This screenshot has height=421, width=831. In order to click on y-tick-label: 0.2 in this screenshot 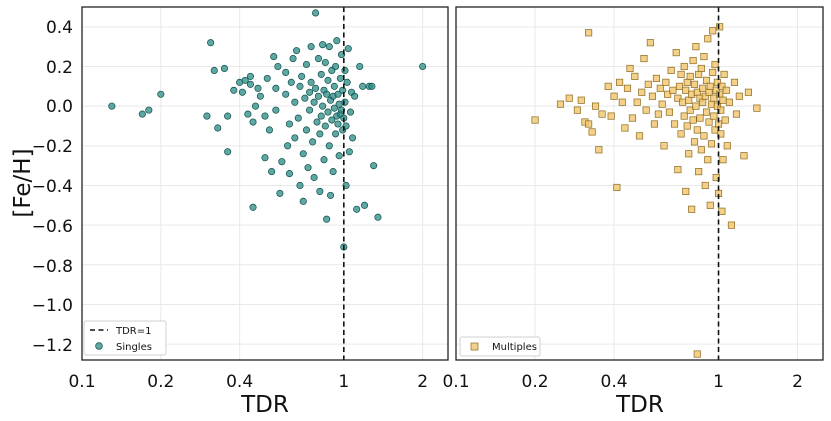, I will do `click(59, 68)`.